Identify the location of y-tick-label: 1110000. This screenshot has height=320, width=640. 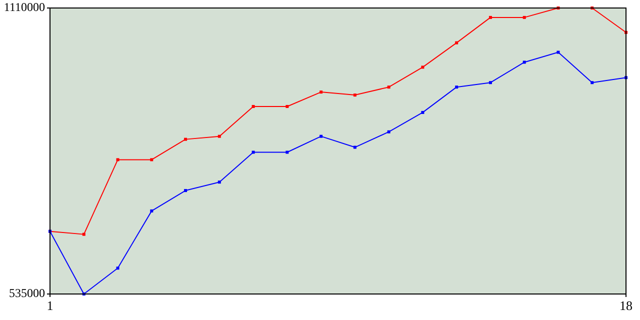
(24, 7).